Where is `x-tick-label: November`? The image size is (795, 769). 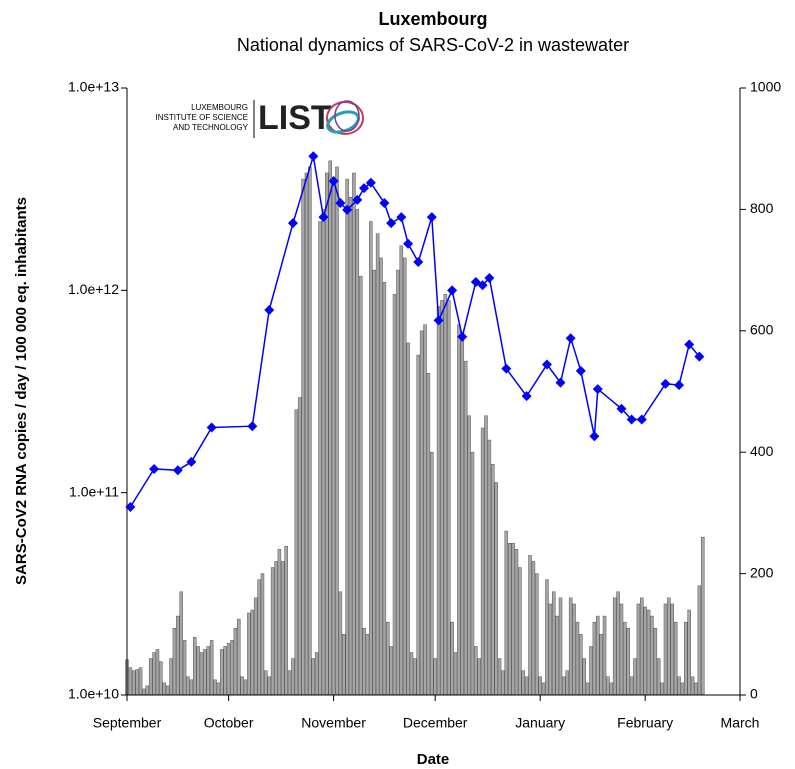
x-tick-label: November is located at coordinates (333, 723).